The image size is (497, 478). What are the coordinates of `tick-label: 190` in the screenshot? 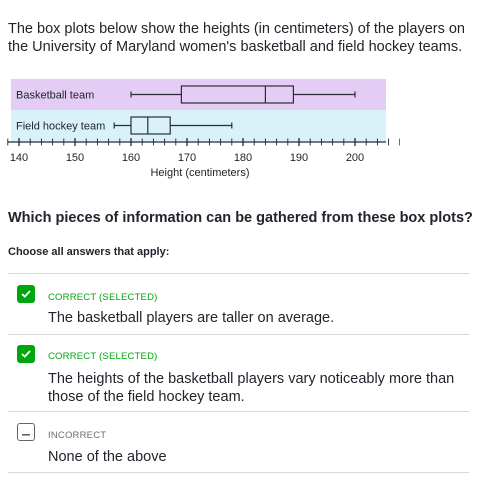 It's located at (299, 158).